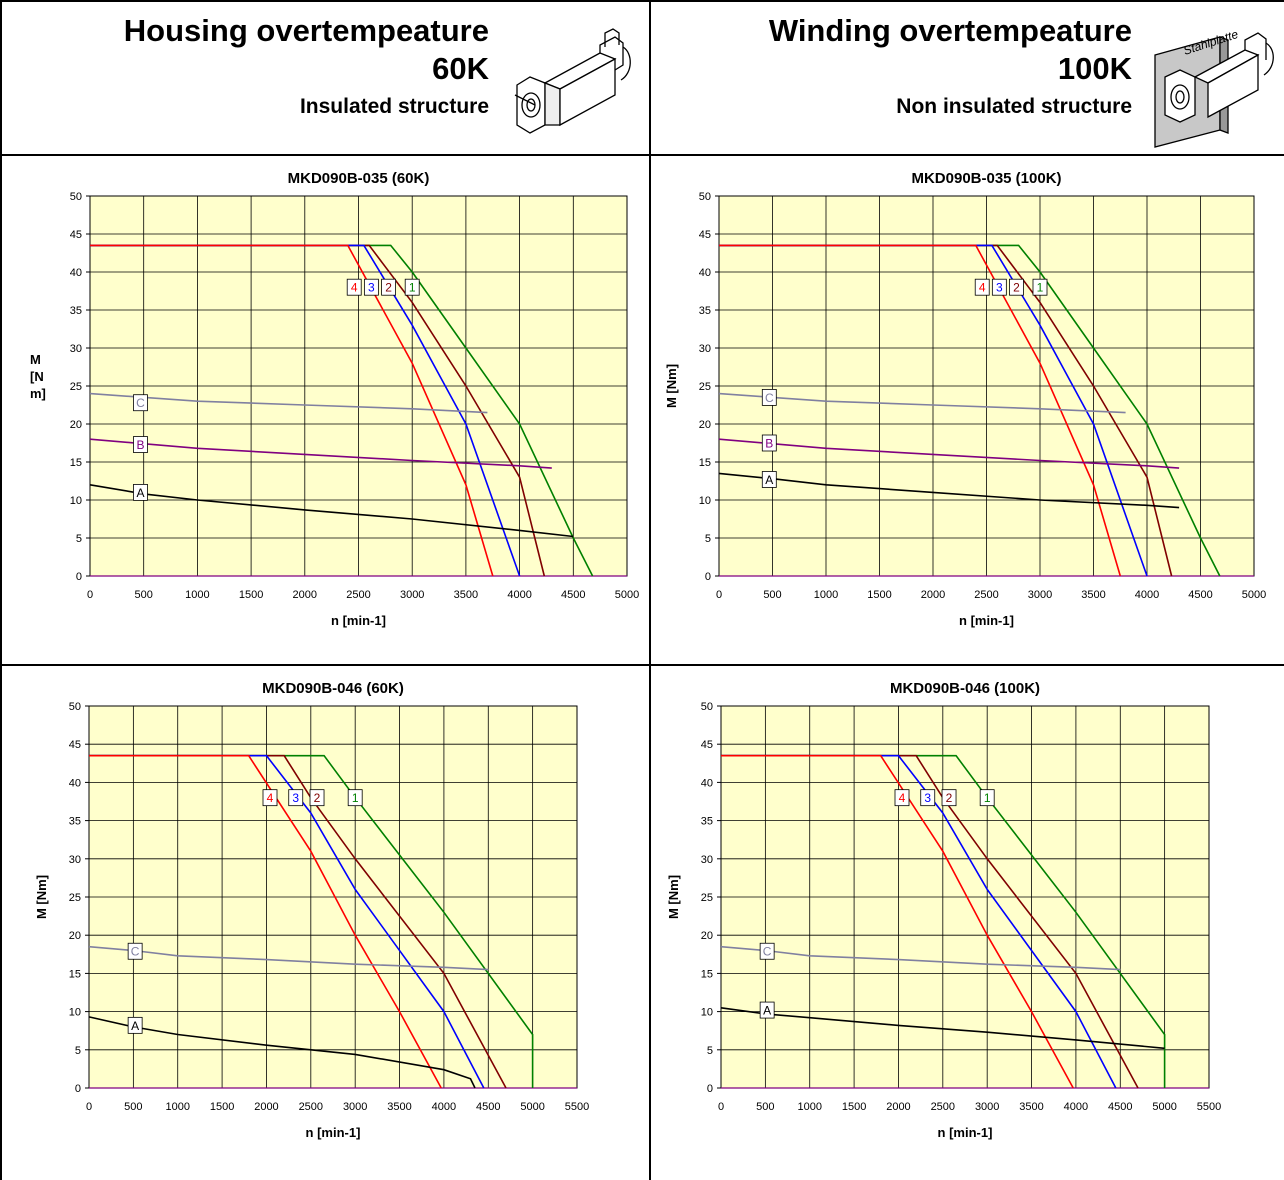 This screenshot has width=1284, height=1180. What do you see at coordinates (78, 1051) in the screenshot?
I see `y-tick-label: 5` at bounding box center [78, 1051].